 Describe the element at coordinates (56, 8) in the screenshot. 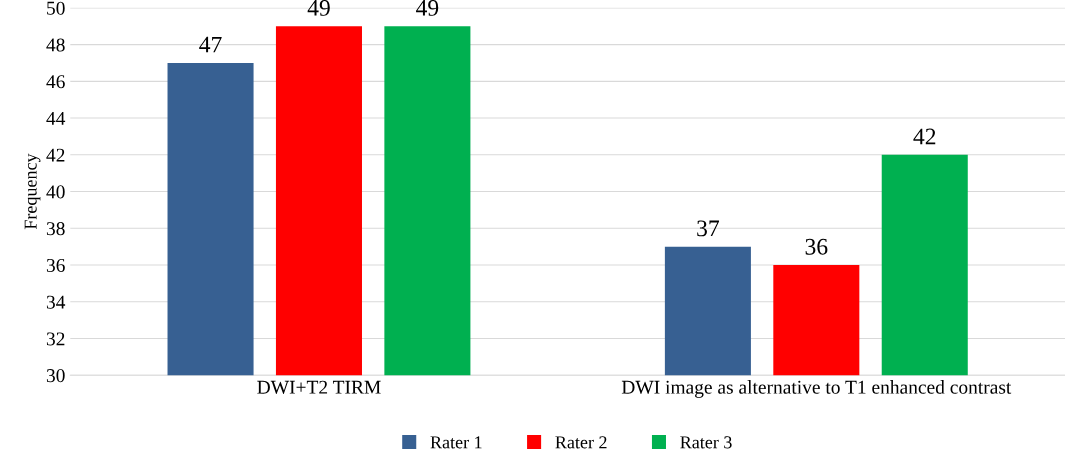

I see `y-tick-label: 50` at that location.